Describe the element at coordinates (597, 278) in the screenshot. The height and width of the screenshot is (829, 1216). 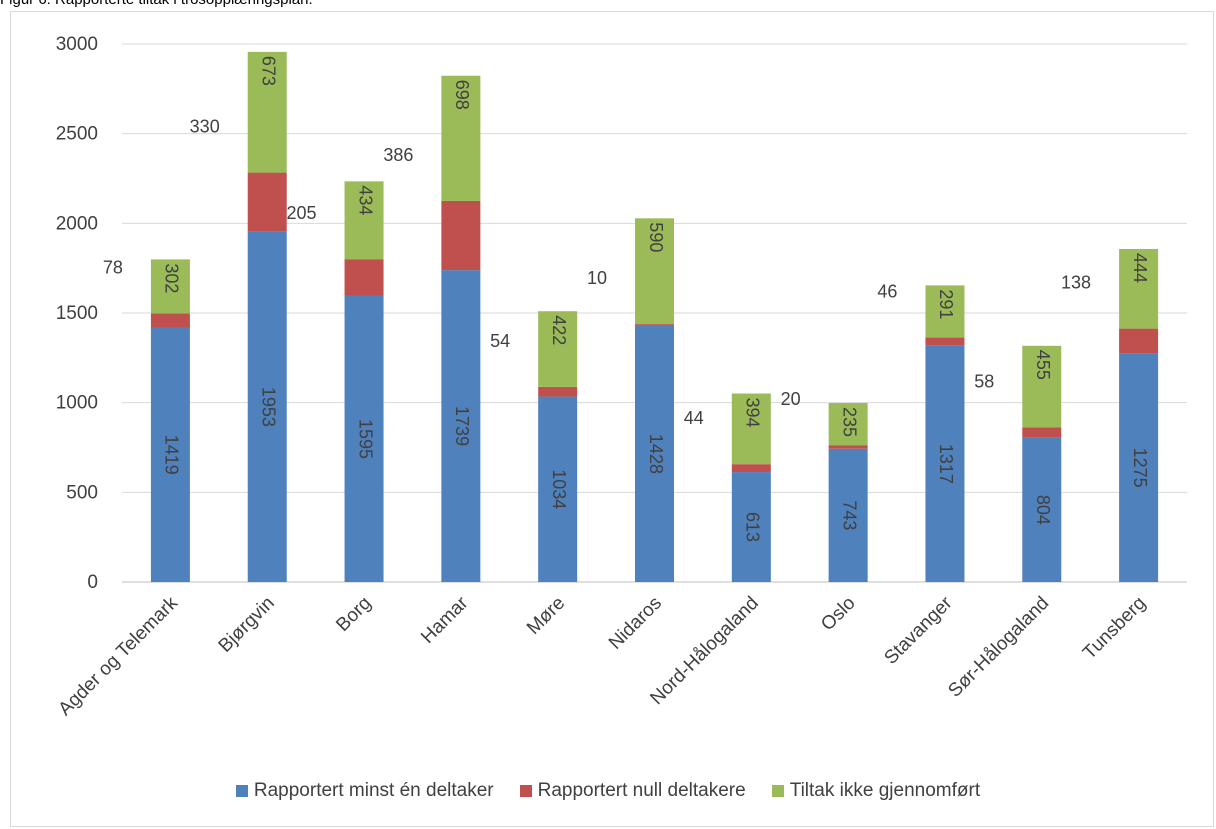
I see `data-label: 10` at that location.